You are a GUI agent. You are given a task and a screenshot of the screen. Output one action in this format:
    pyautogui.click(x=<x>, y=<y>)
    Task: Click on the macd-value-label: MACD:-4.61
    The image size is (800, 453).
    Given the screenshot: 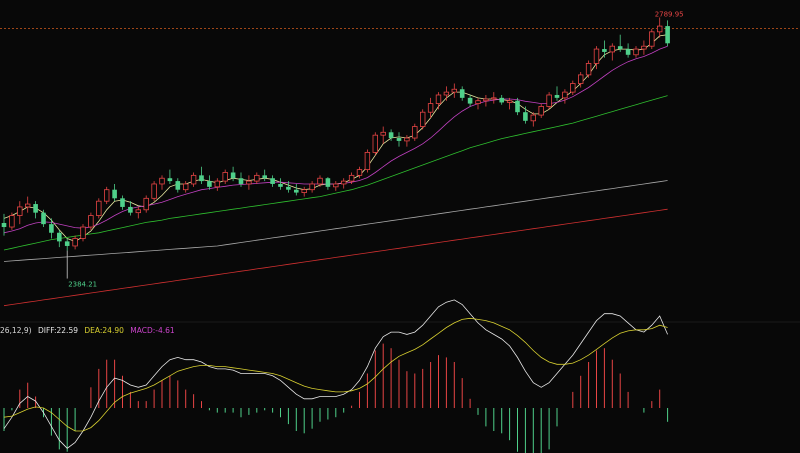 What is the action you would take?
    pyautogui.click(x=152, y=330)
    